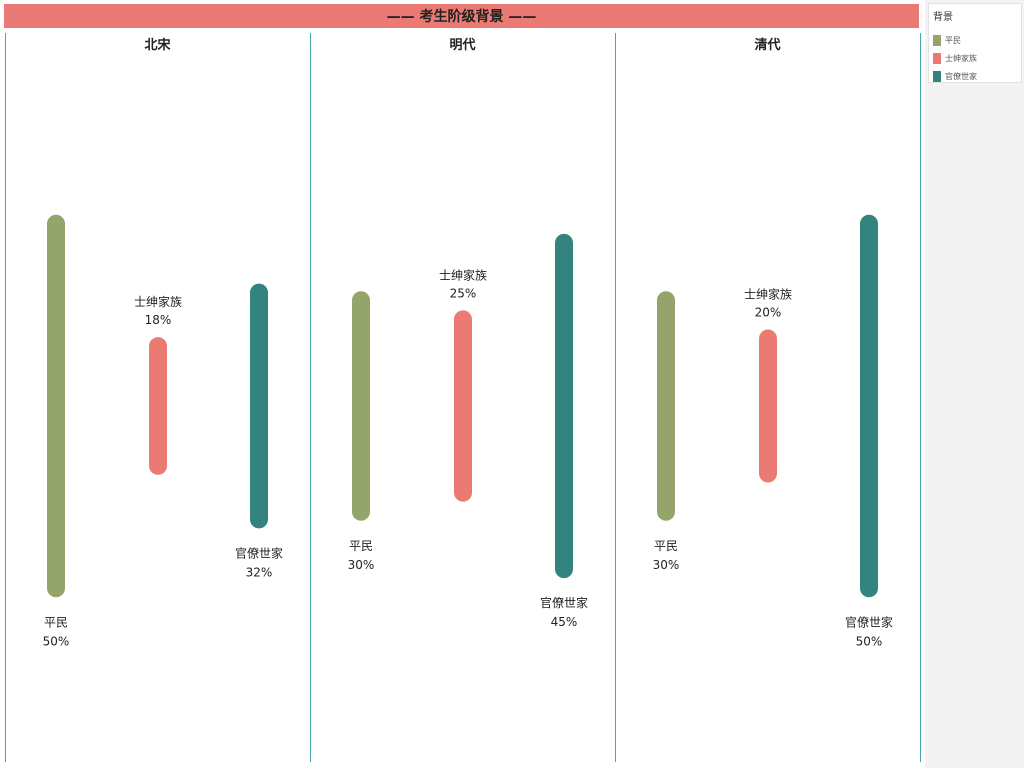 Image resolution: width=1024 pixels, height=768 pixels. I want to click on bar-value-label: 25%, so click(463, 293).